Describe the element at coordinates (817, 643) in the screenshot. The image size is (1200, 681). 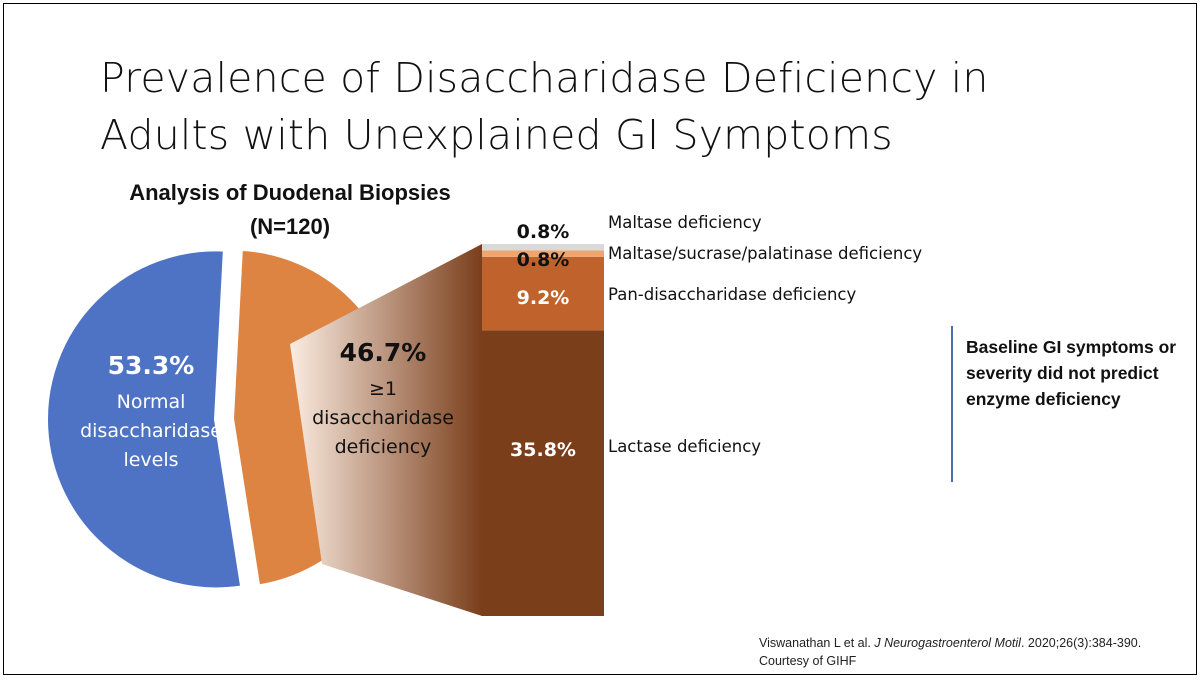
I see `citation-author: Viswanathan L et al.` at that location.